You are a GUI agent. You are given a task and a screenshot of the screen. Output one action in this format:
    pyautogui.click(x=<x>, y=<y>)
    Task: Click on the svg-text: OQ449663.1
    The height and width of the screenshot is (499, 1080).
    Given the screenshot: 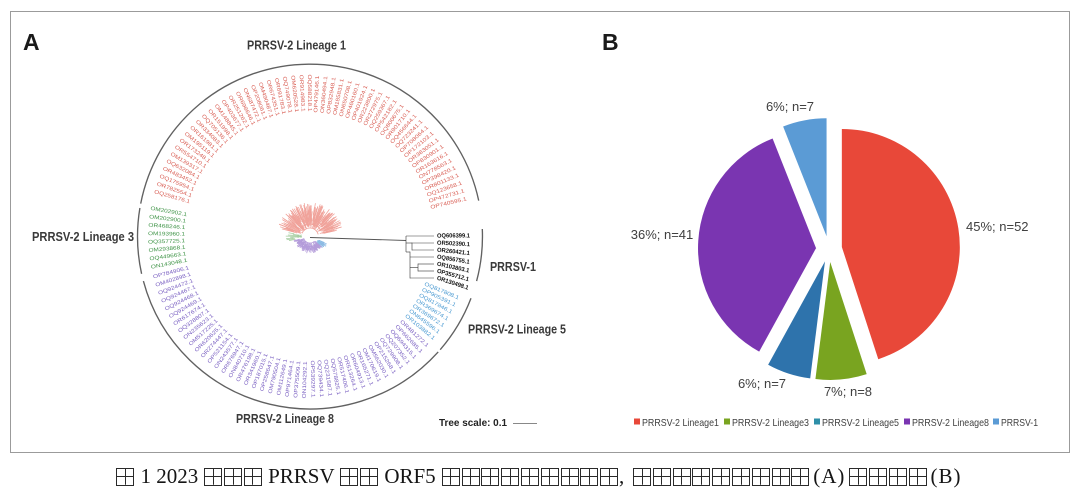 What is the action you would take?
    pyautogui.click(x=168, y=256)
    